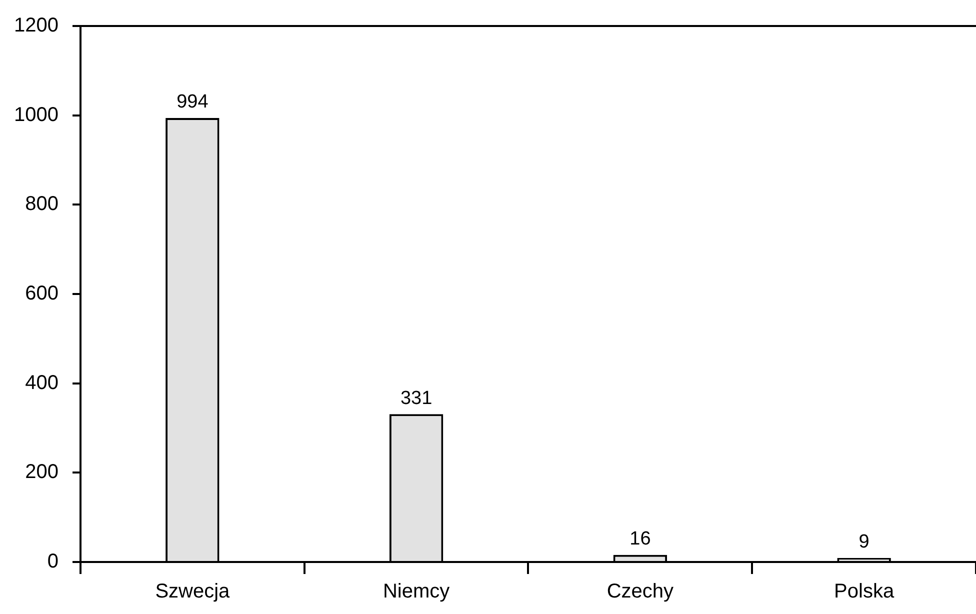  What do you see at coordinates (640, 591) in the screenshot?
I see `x-tick-label: Czechy` at bounding box center [640, 591].